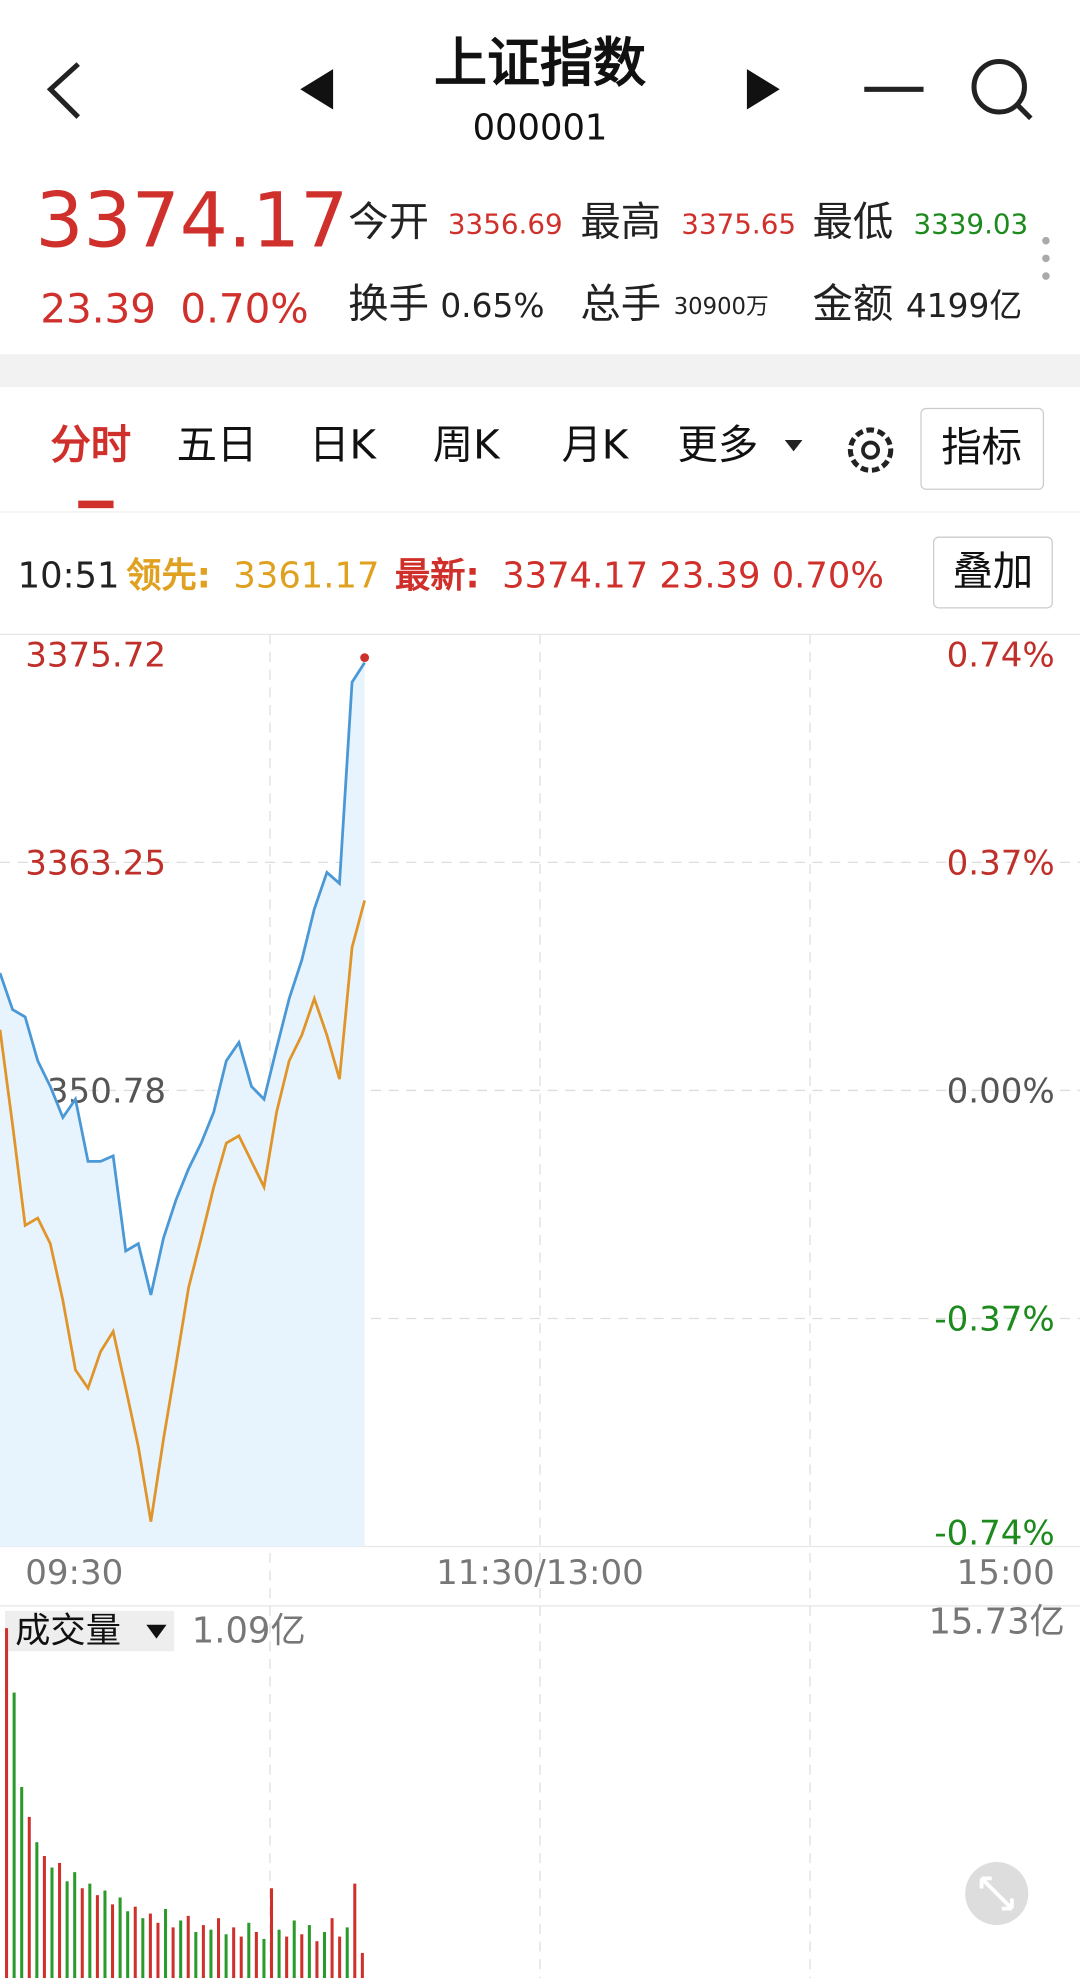 The height and width of the screenshot is (1979, 1080). Describe the element at coordinates (595, 445) in the screenshot. I see `tab: 月K` at that location.